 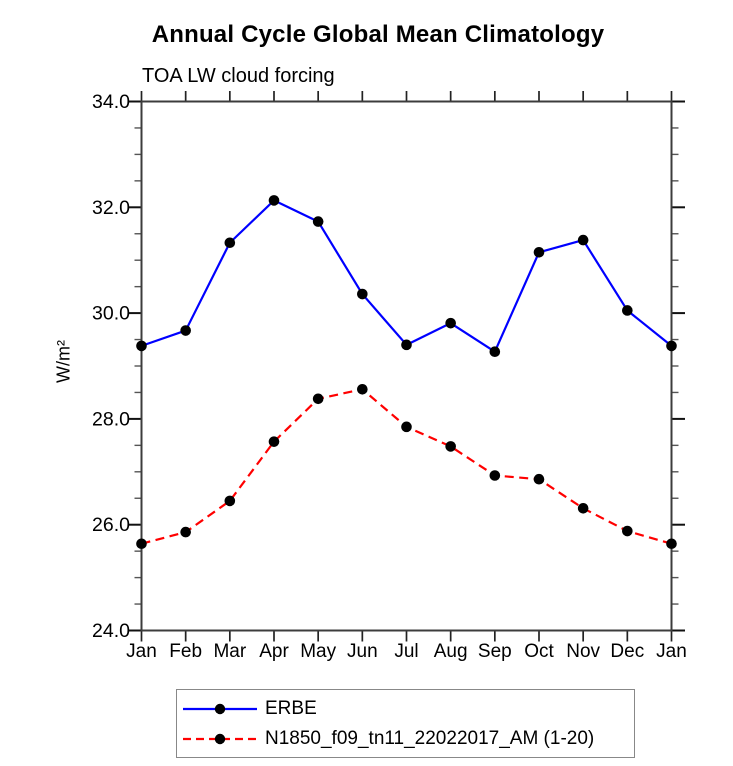 What do you see at coordinates (111, 208) in the screenshot?
I see `y-tick-label: 32.0` at bounding box center [111, 208].